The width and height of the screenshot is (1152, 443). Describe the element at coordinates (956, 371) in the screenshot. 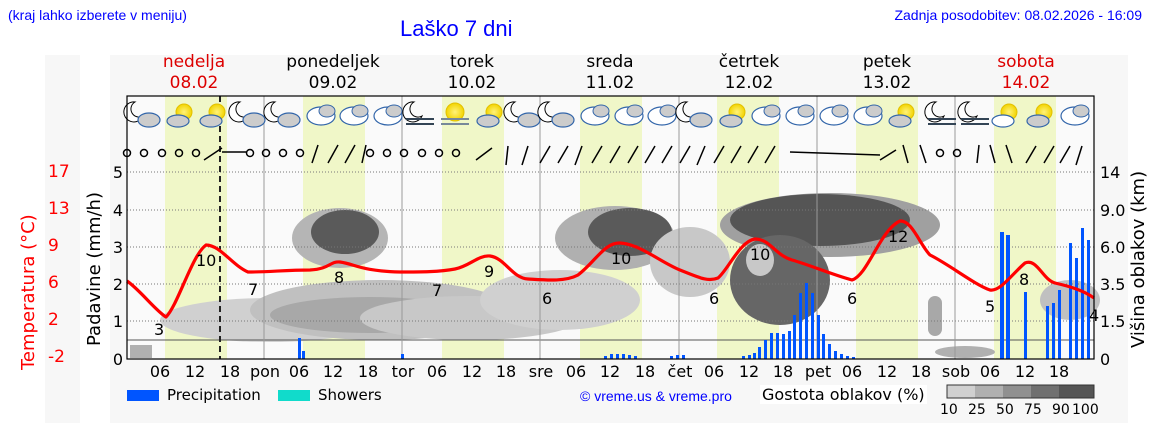

I see `svg-text: sob` at that location.